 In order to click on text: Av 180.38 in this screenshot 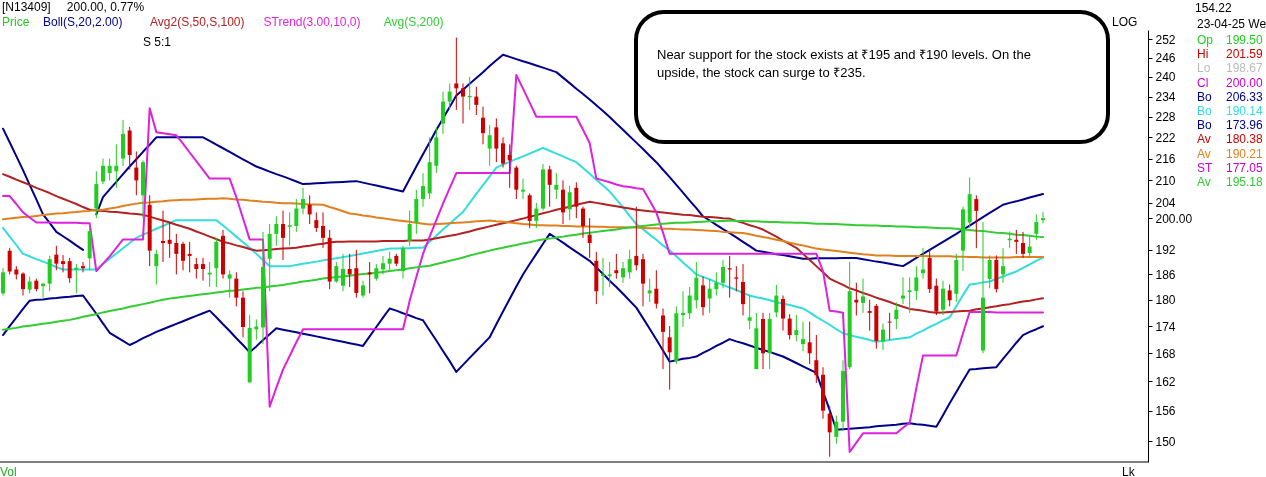, I will do `click(1230, 139)`.